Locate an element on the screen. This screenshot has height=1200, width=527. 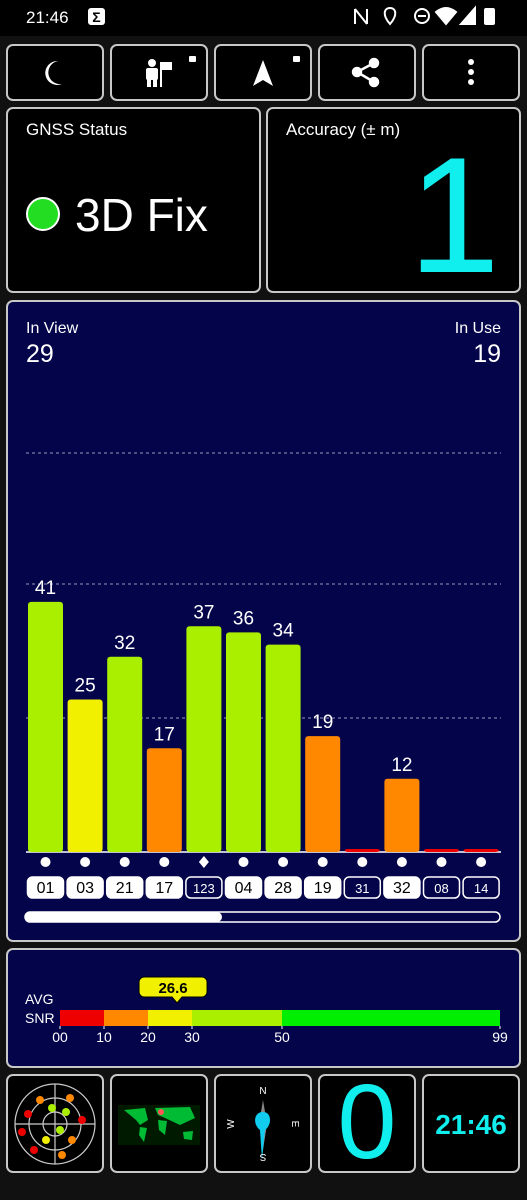
clock-tile is located at coordinates (471, 1123).